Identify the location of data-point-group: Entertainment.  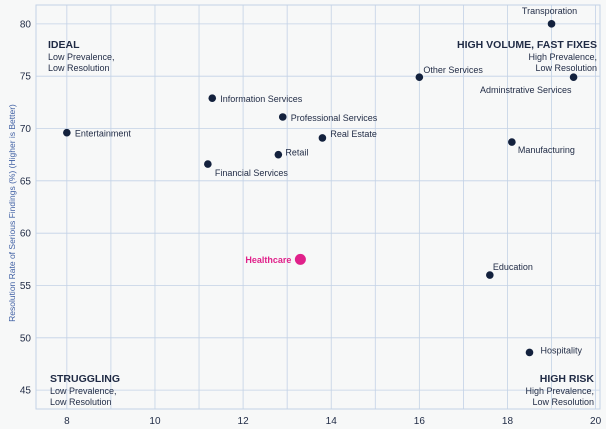
(97, 134).